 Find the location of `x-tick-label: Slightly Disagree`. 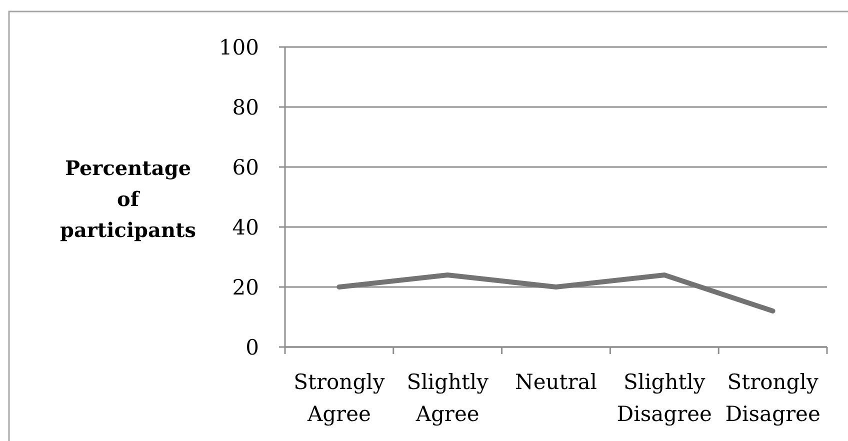

x-tick-label: Slightly Disagree is located at coordinates (664, 398).